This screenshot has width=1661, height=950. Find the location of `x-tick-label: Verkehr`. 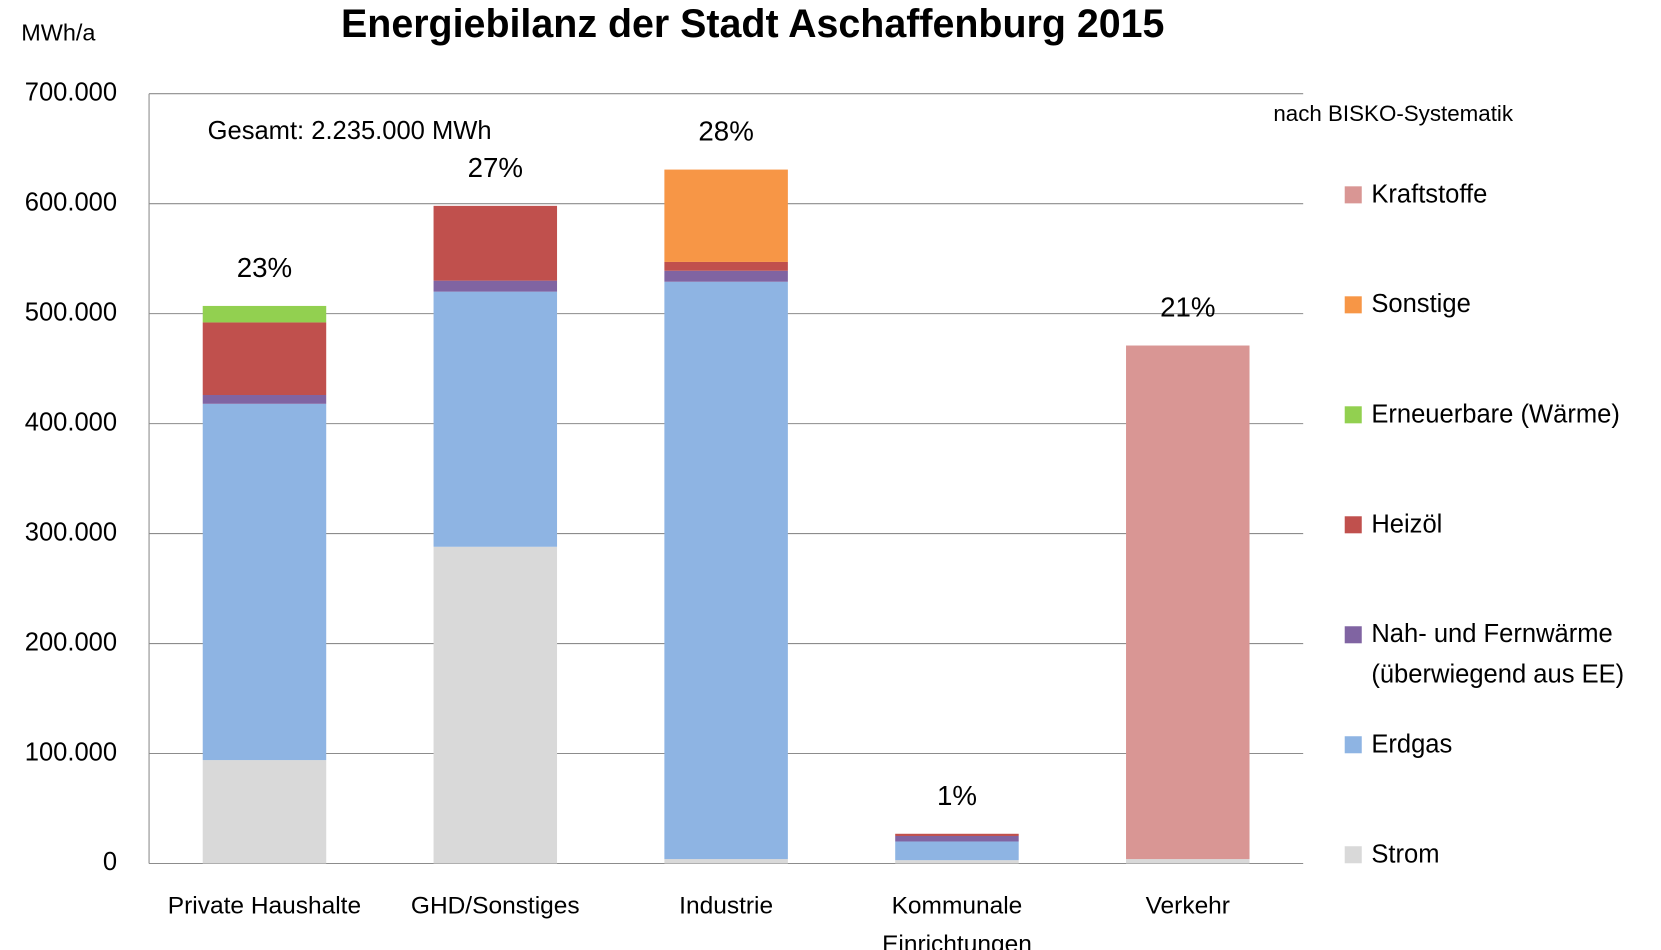

x-tick-label: Verkehr is located at coordinates (1187, 905).